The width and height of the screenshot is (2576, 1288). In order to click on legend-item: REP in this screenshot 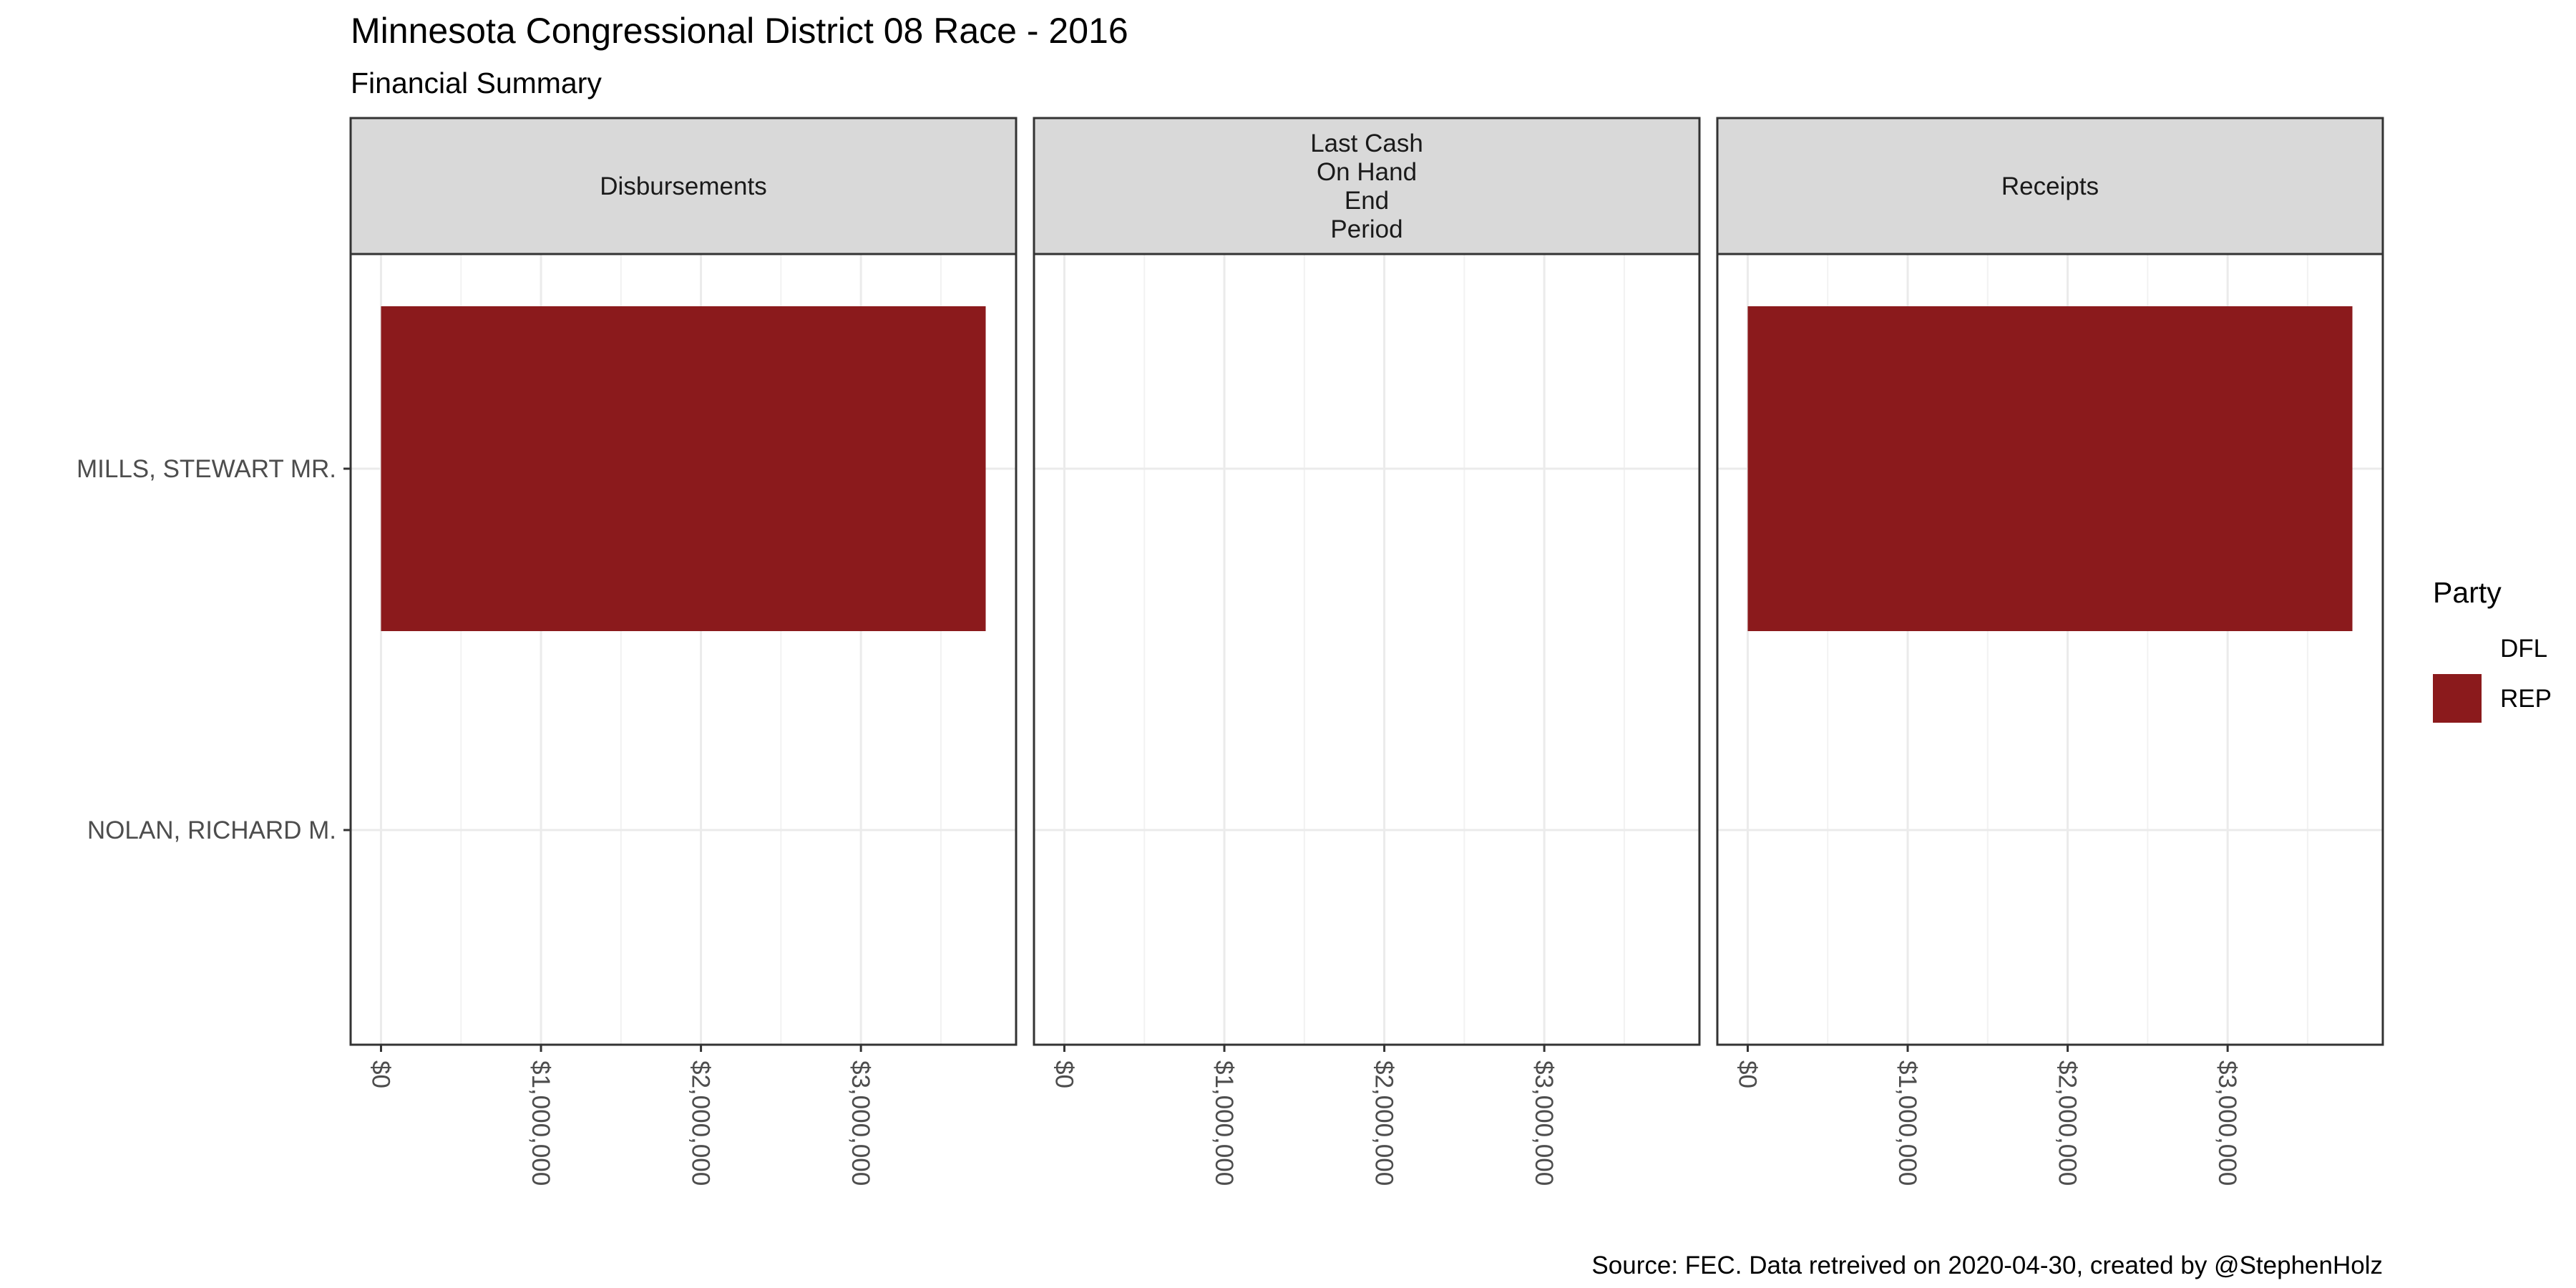, I will do `click(2492, 698)`.